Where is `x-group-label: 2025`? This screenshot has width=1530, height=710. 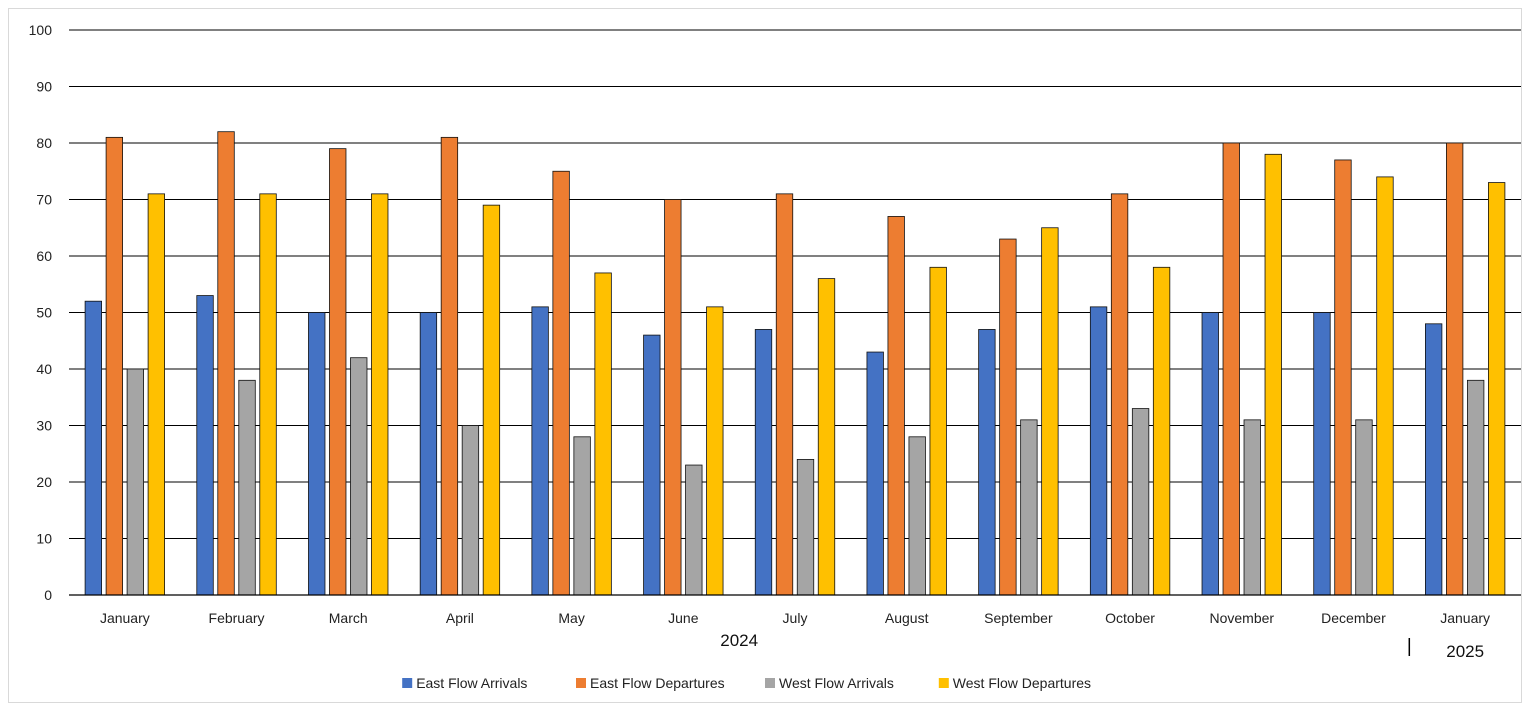
x-group-label: 2025 is located at coordinates (1465, 651).